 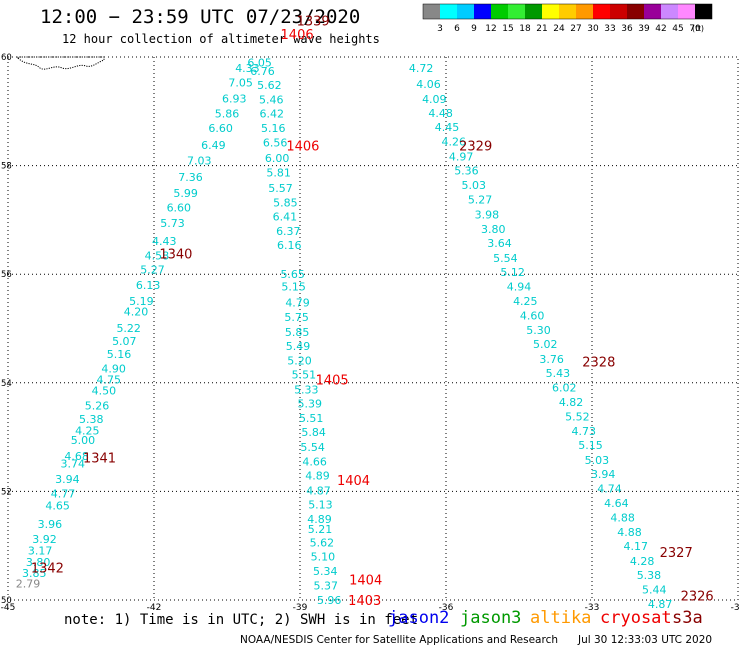 What do you see at coordinates (220, 128) in the screenshot?
I see `swh-value: 6.60` at bounding box center [220, 128].